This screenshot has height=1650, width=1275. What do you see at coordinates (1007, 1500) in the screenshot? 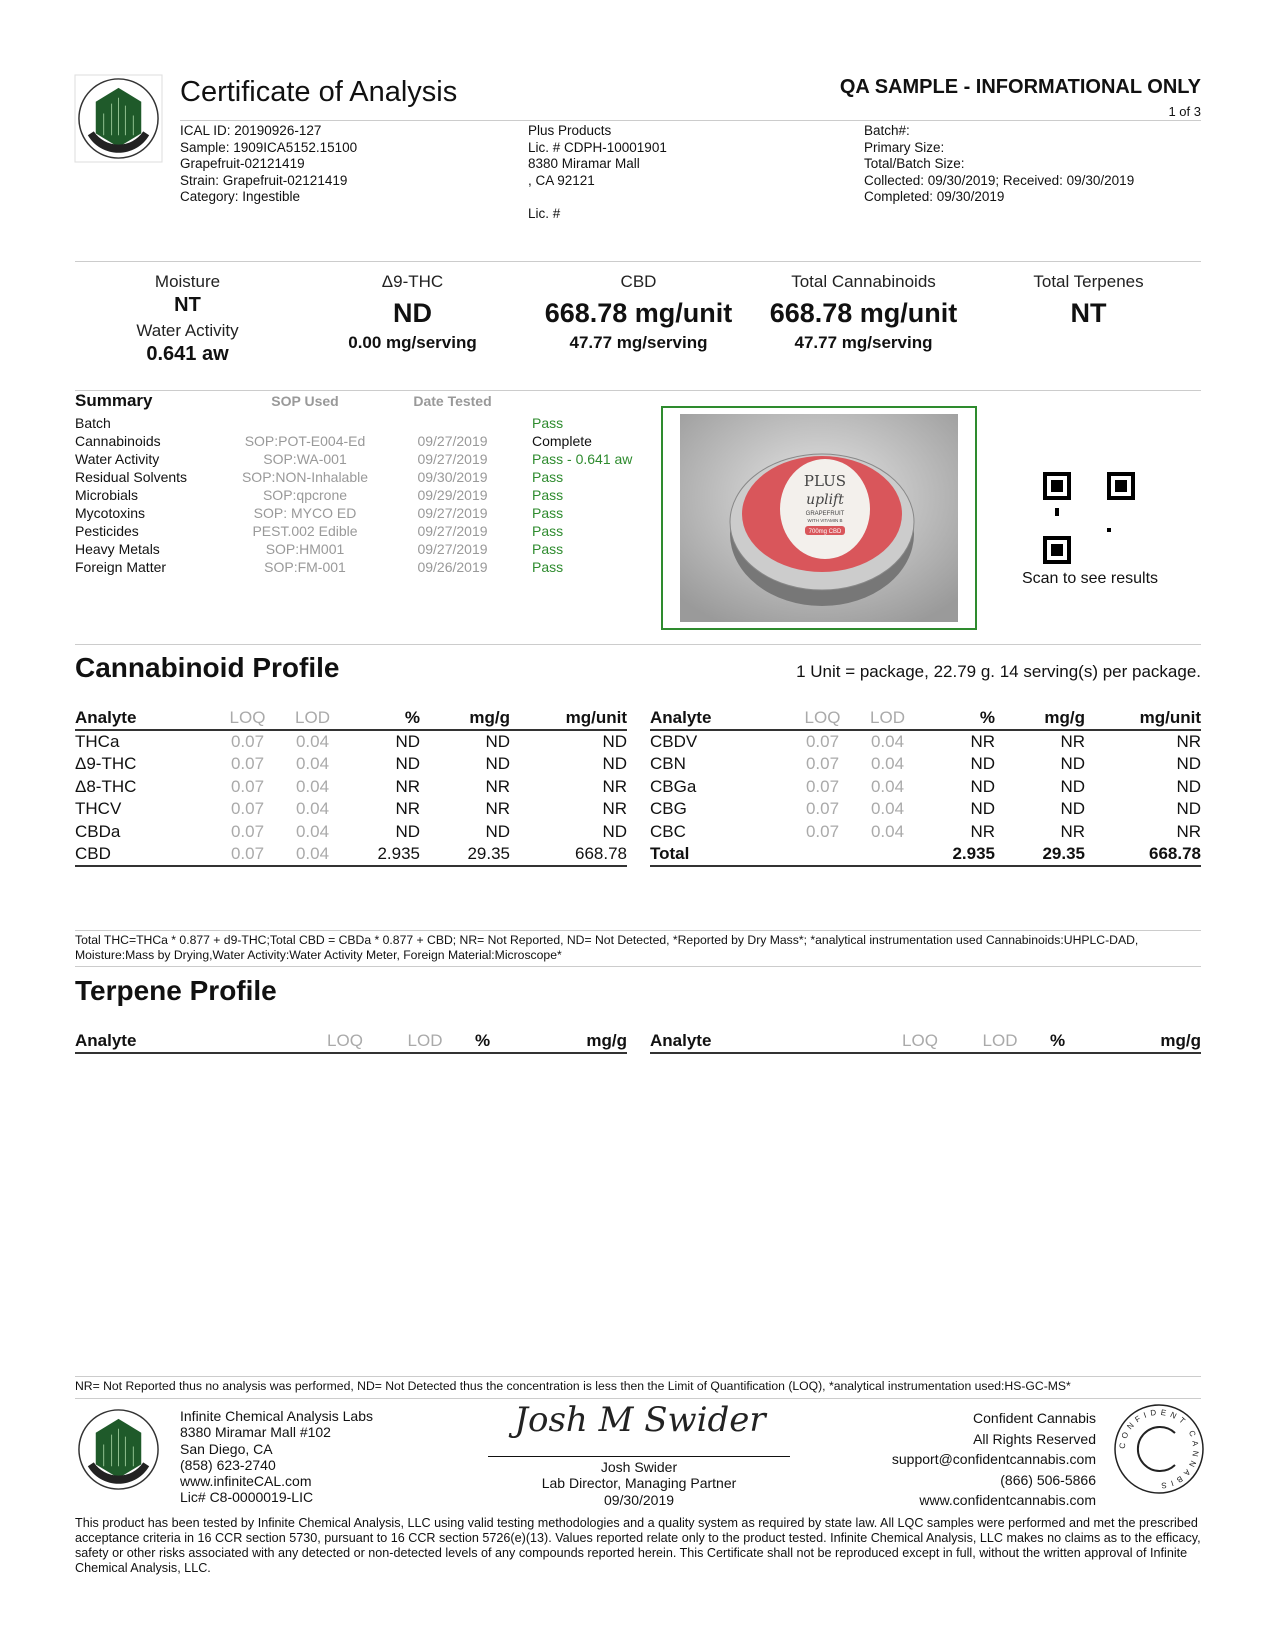
I see `cc-website: www.confidentcannabis.com` at bounding box center [1007, 1500].